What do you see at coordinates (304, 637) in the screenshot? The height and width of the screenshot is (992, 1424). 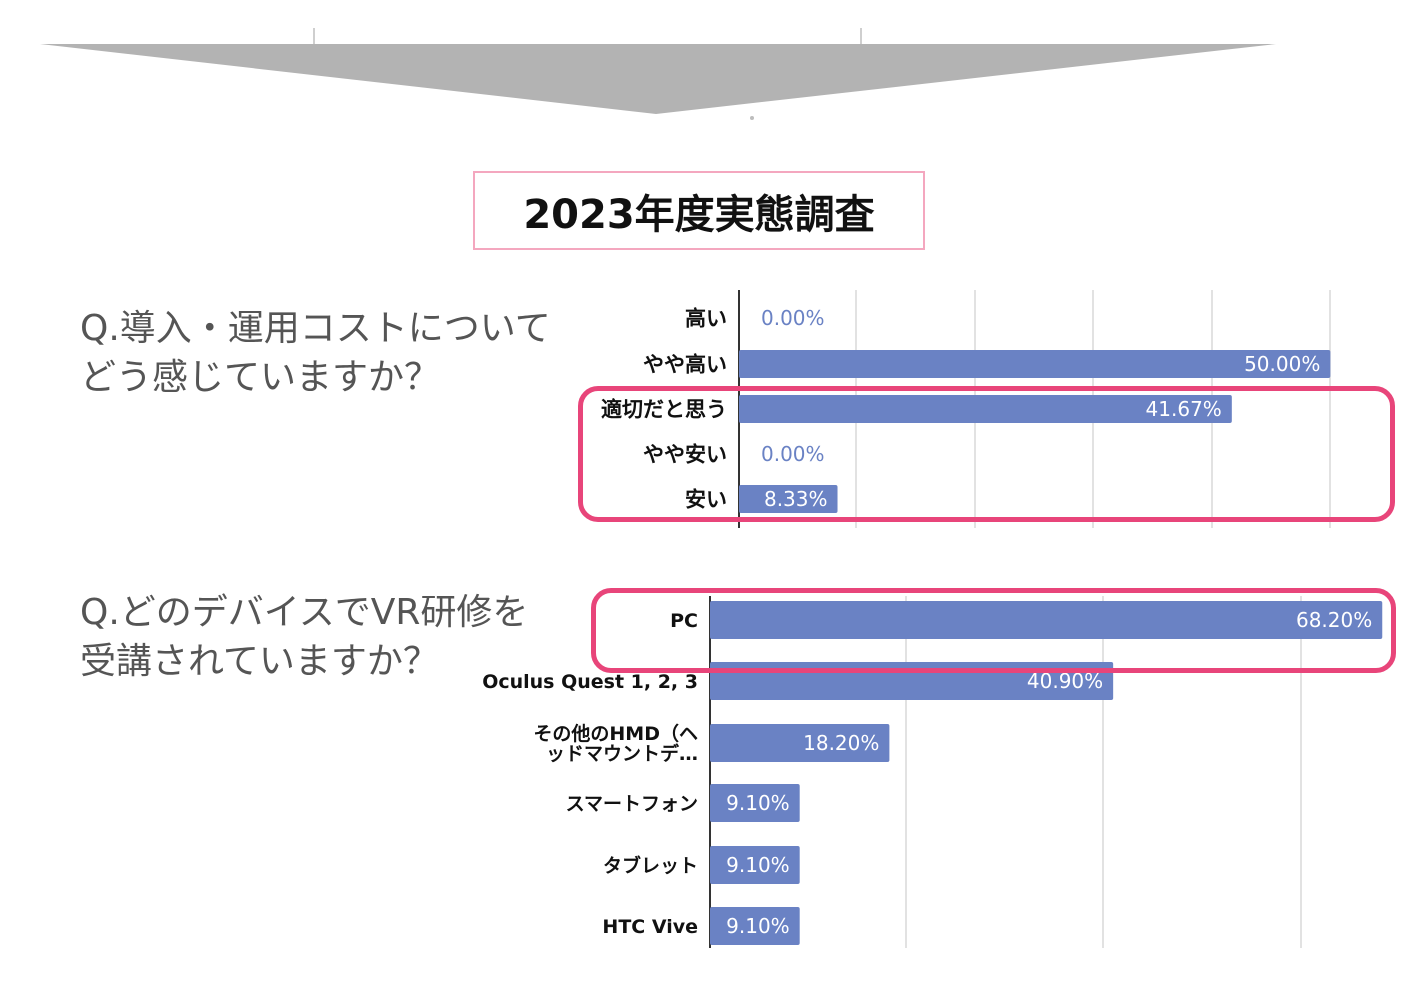 I see `question-device: Q.どのデバイスでVR研修を 受講されていますか？` at bounding box center [304, 637].